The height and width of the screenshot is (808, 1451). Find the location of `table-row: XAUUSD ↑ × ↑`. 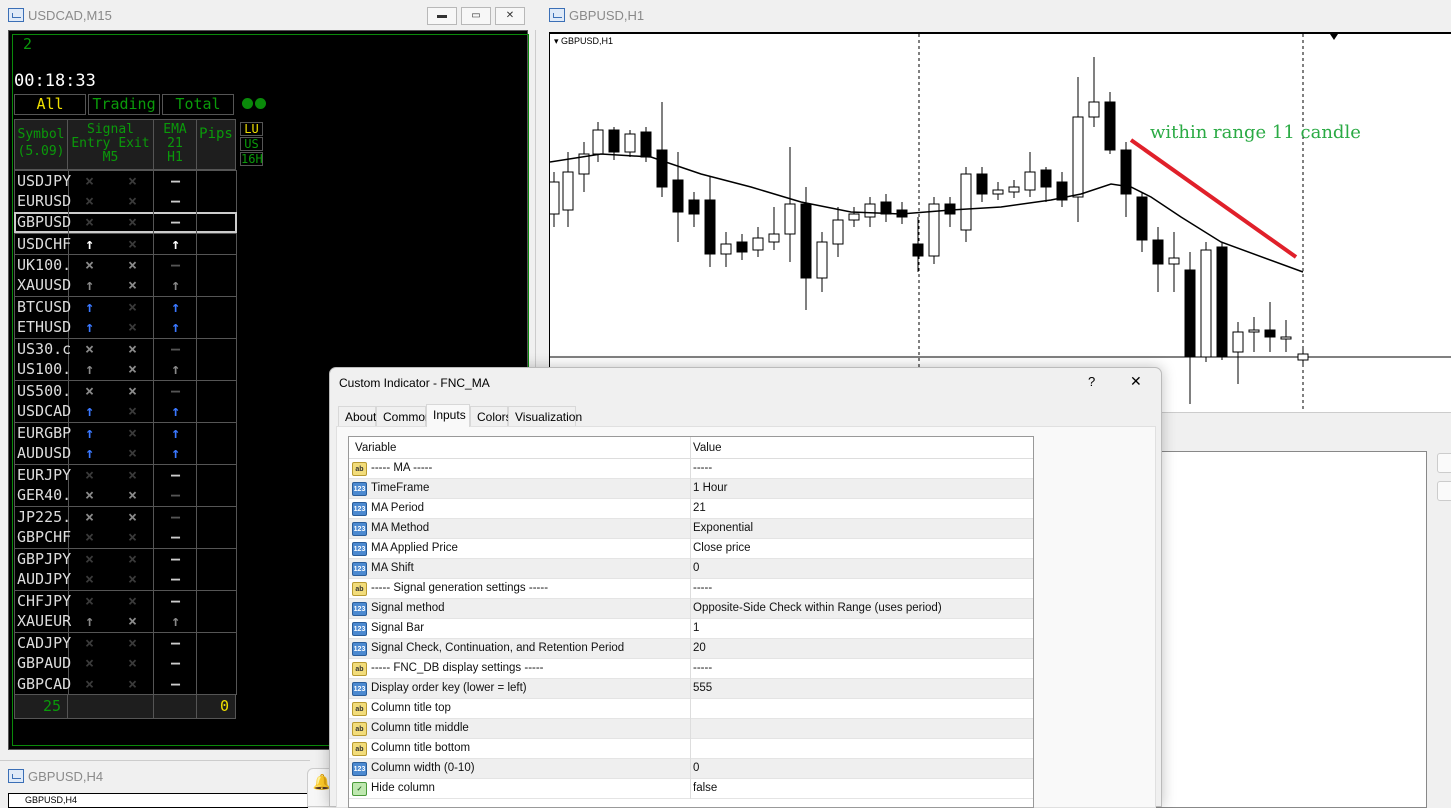

table-row: XAUUSD ↑ × ↑ is located at coordinates (125, 285).